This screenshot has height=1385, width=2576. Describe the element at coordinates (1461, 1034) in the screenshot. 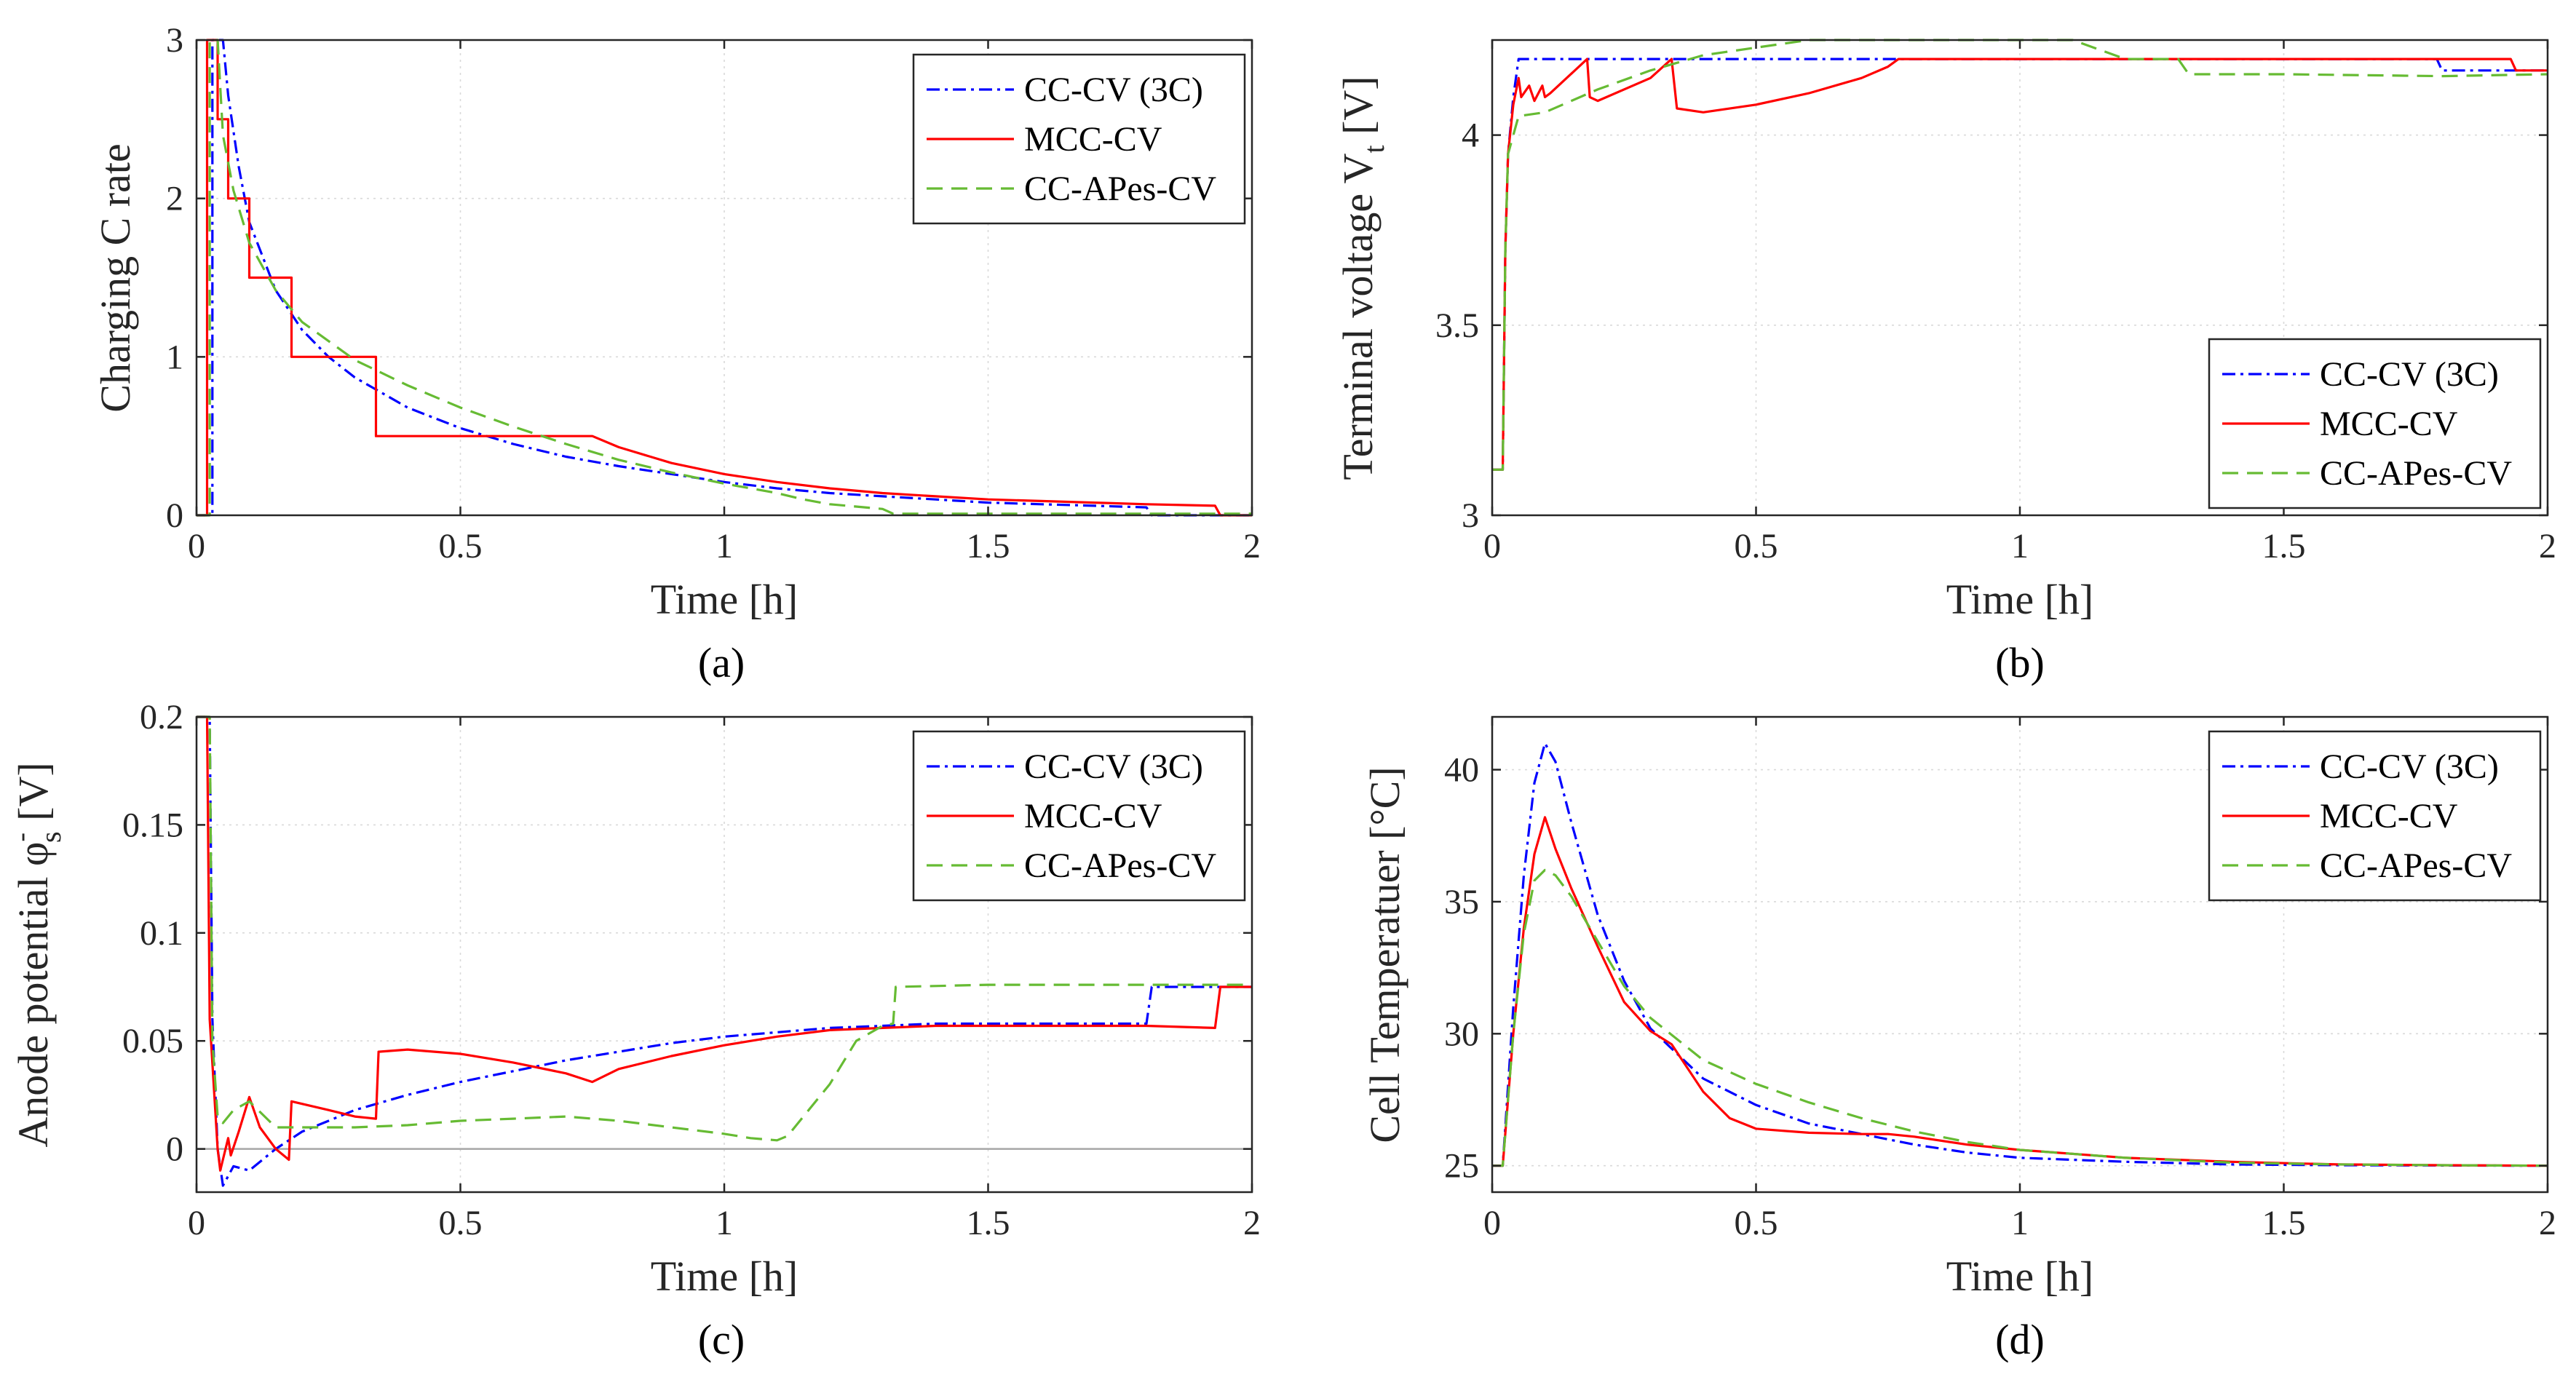

I see `y-tick-label: 30` at that location.